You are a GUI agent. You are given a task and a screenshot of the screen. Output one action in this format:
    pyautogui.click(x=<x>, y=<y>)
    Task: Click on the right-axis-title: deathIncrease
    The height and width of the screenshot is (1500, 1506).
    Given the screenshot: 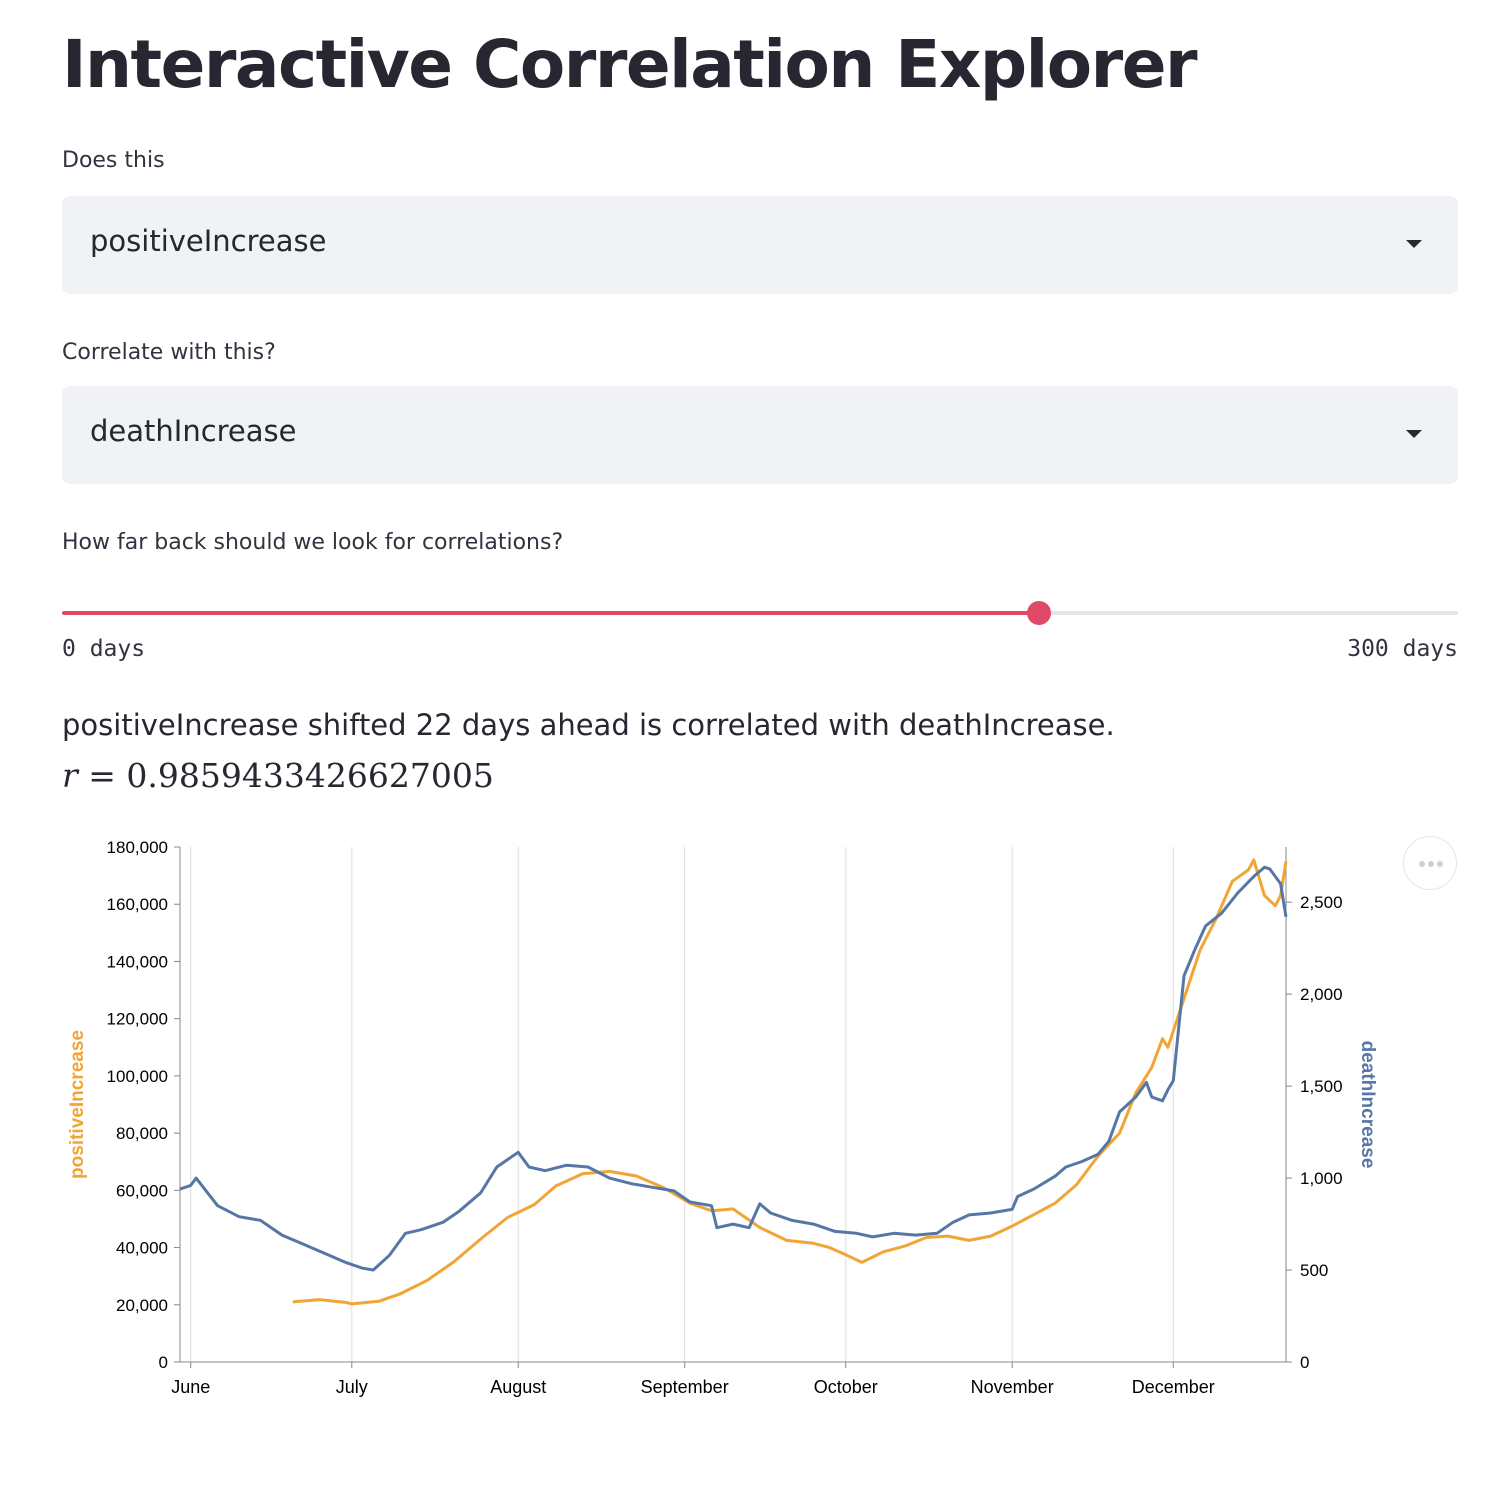 What is the action you would take?
    pyautogui.click(x=1367, y=1105)
    